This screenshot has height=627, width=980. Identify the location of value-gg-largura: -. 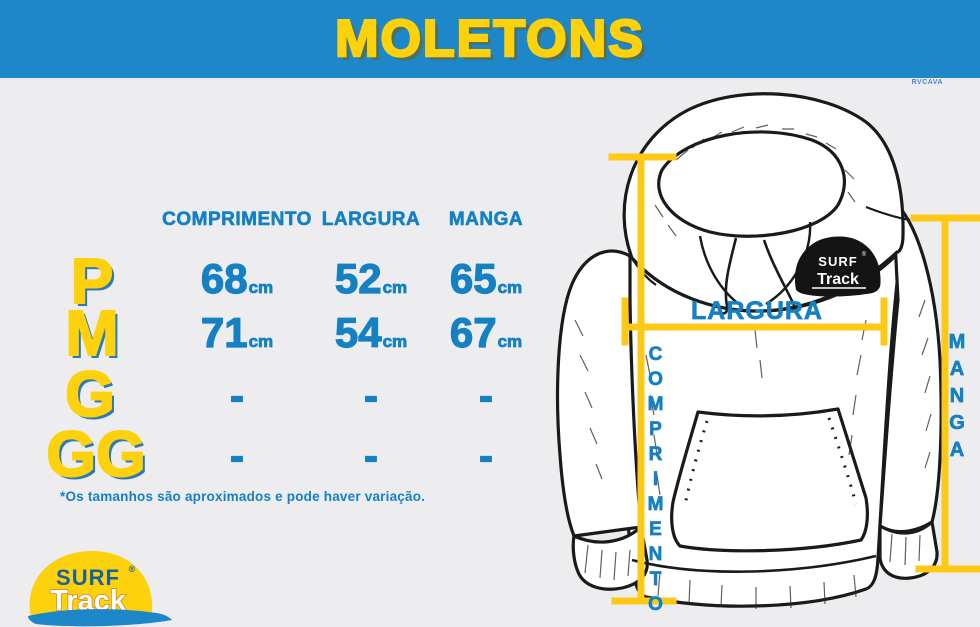
(370, 455).